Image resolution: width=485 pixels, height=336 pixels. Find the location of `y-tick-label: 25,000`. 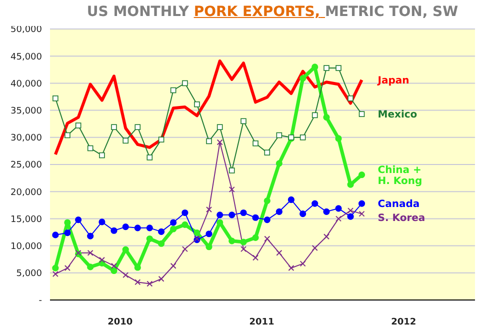

y-tick-label: 25,000 is located at coordinates (26, 165).